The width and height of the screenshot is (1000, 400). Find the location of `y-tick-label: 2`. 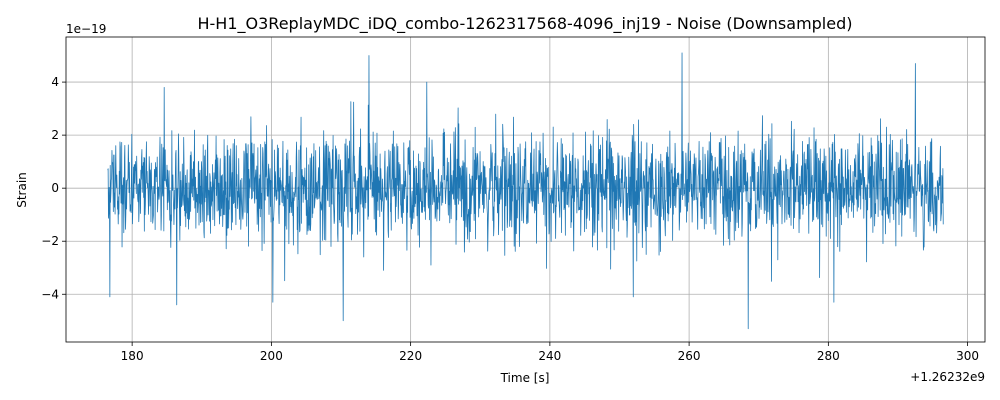

y-tick-label: 2 is located at coordinates (55, 135).